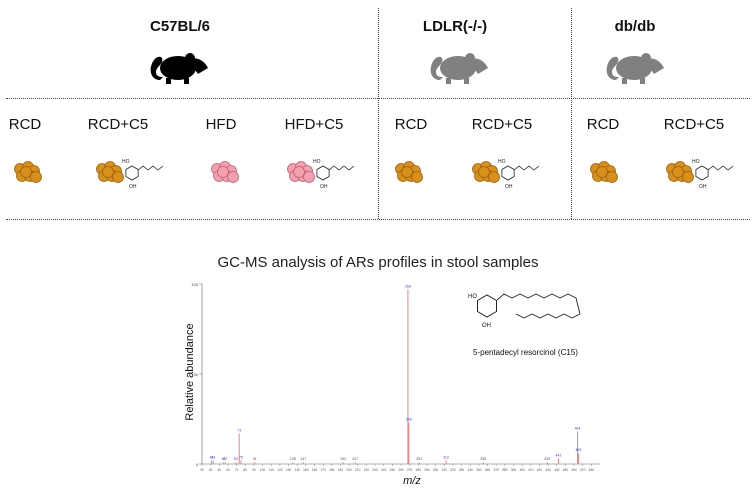 Image resolution: width=756 pixels, height=490 pixels. I want to click on peak-label: 429, so click(547, 459).